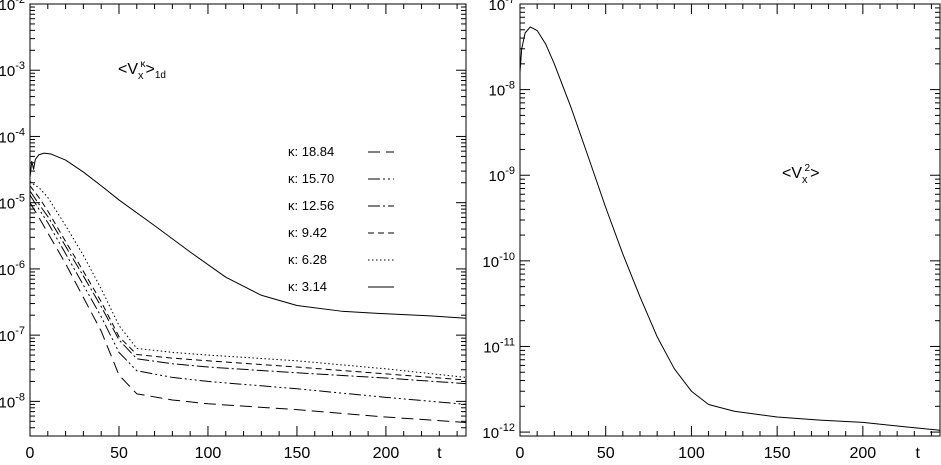  What do you see at coordinates (499, 346) in the screenshot?
I see `y-tick-label: 10⁻¹¹` at bounding box center [499, 346].